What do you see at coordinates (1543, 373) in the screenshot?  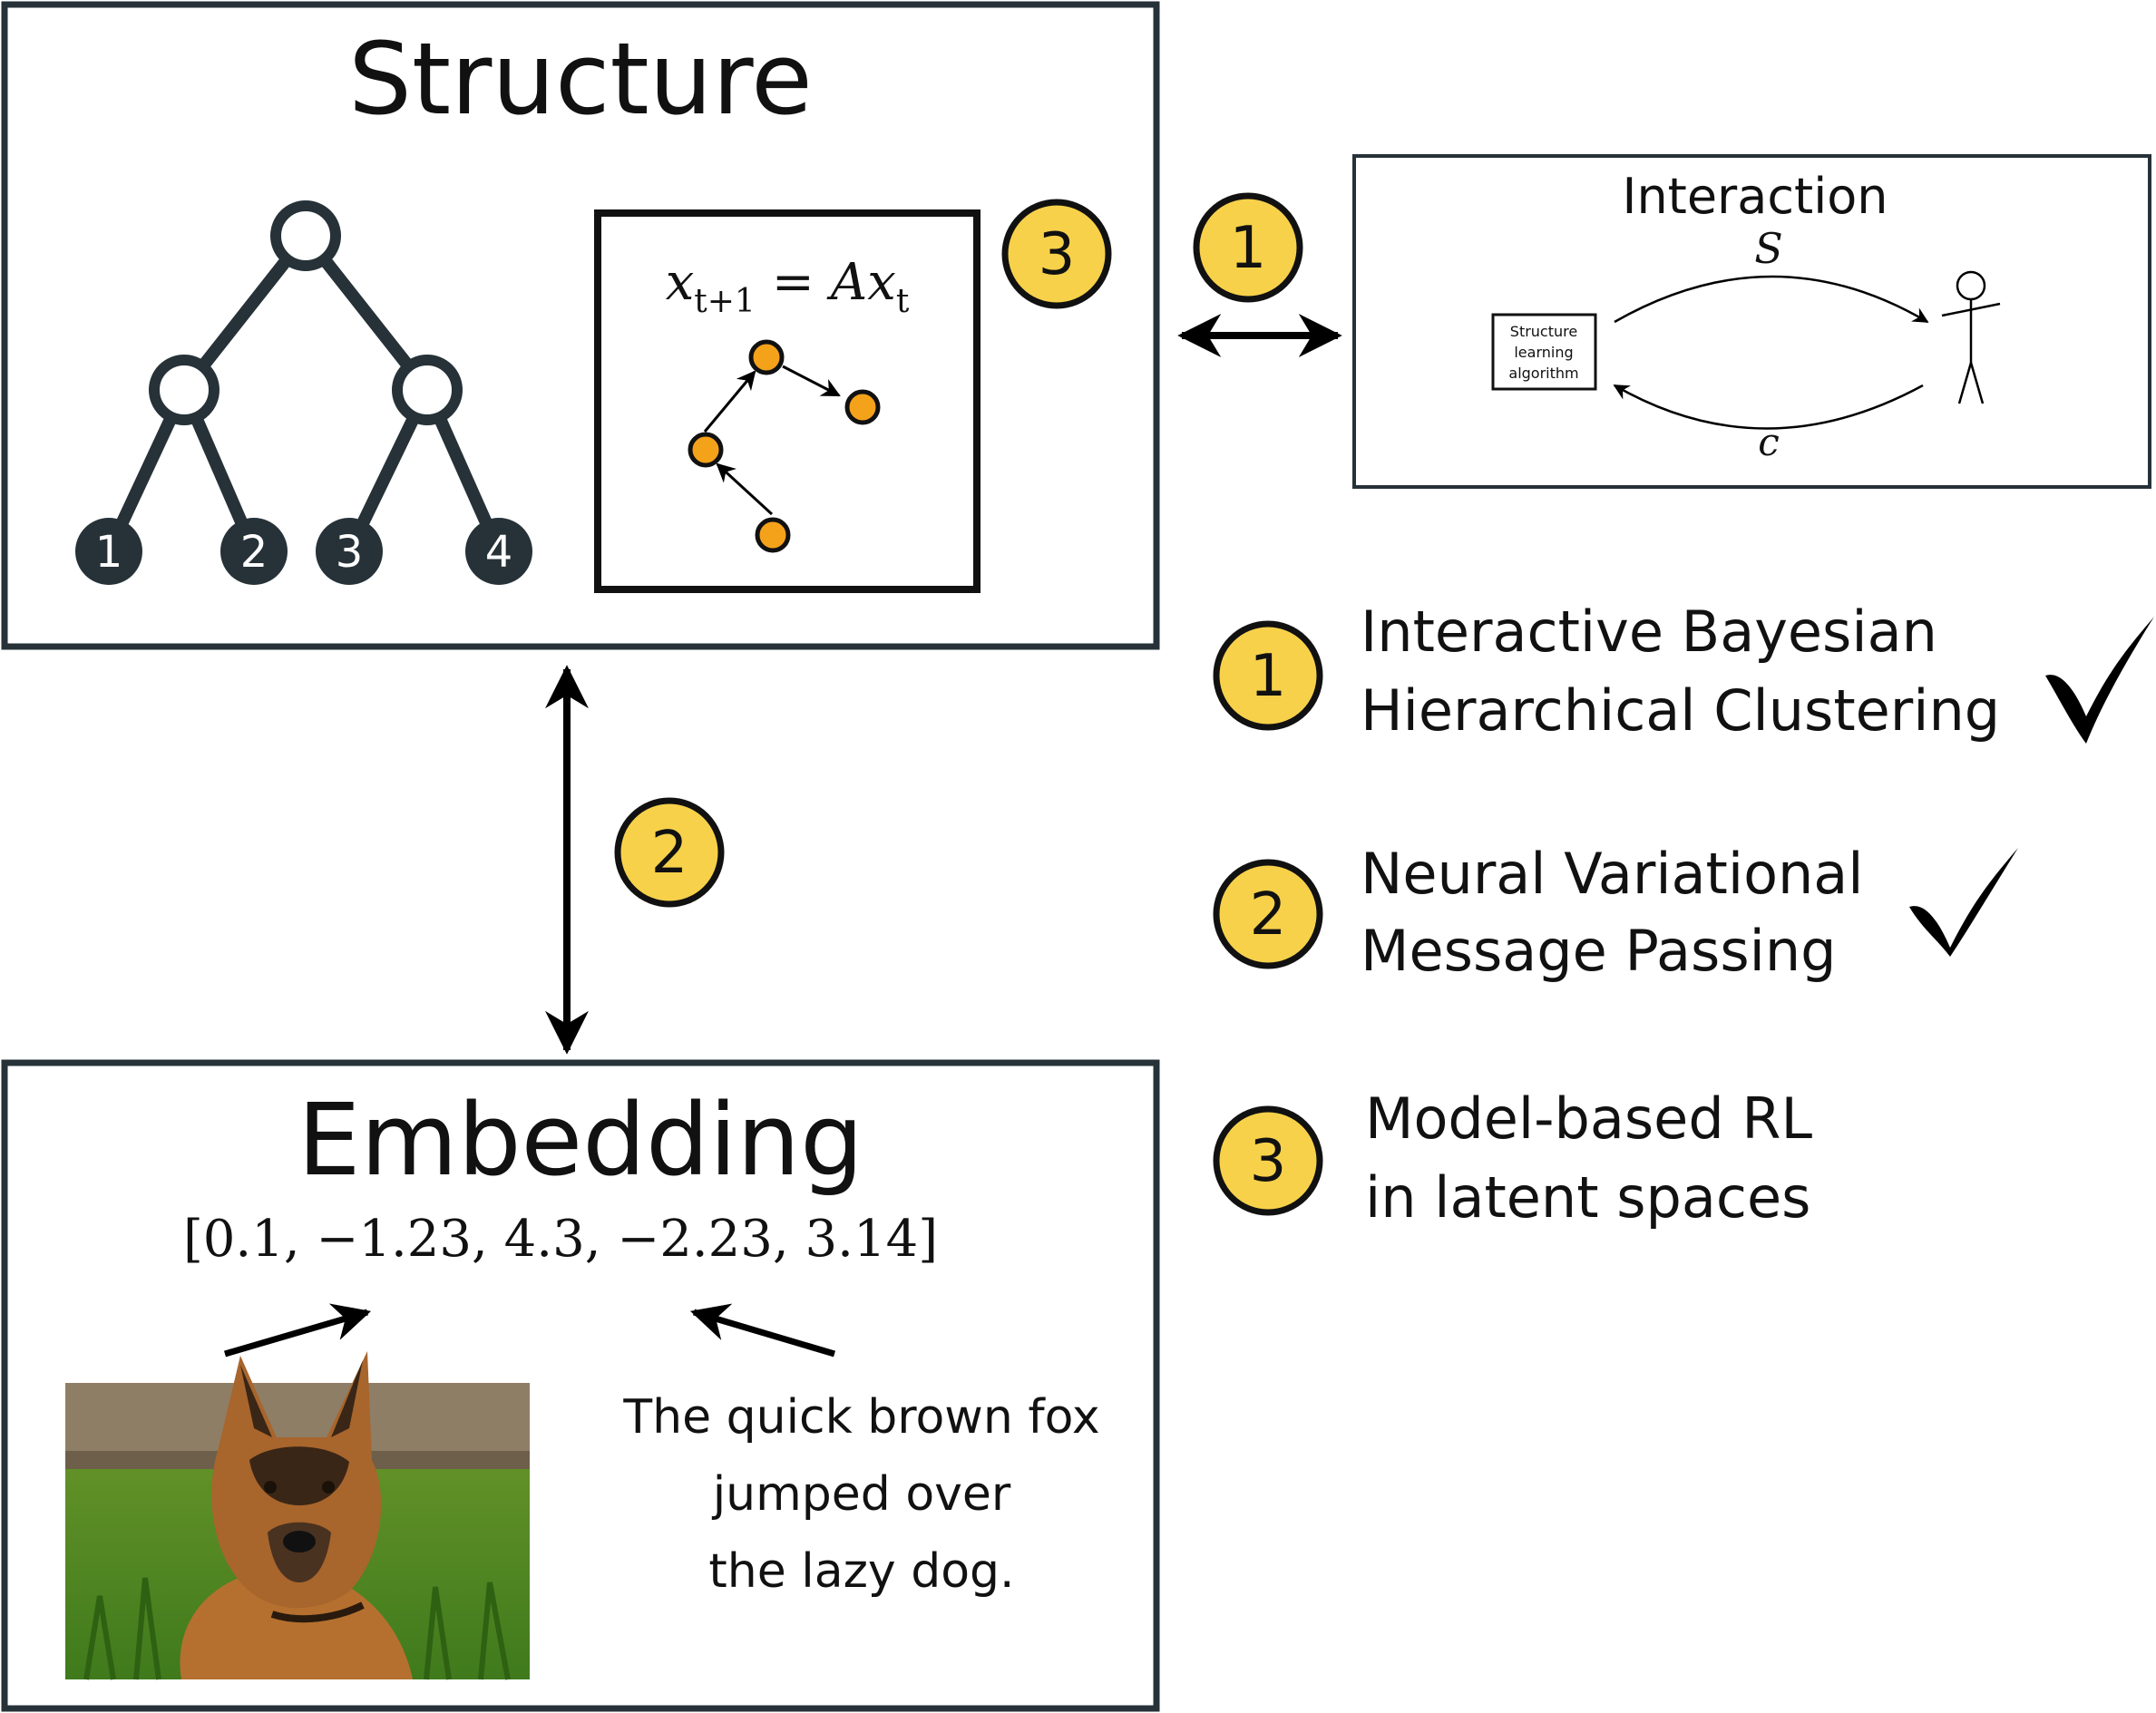 I see `svg-text: algorithm` at bounding box center [1543, 373].